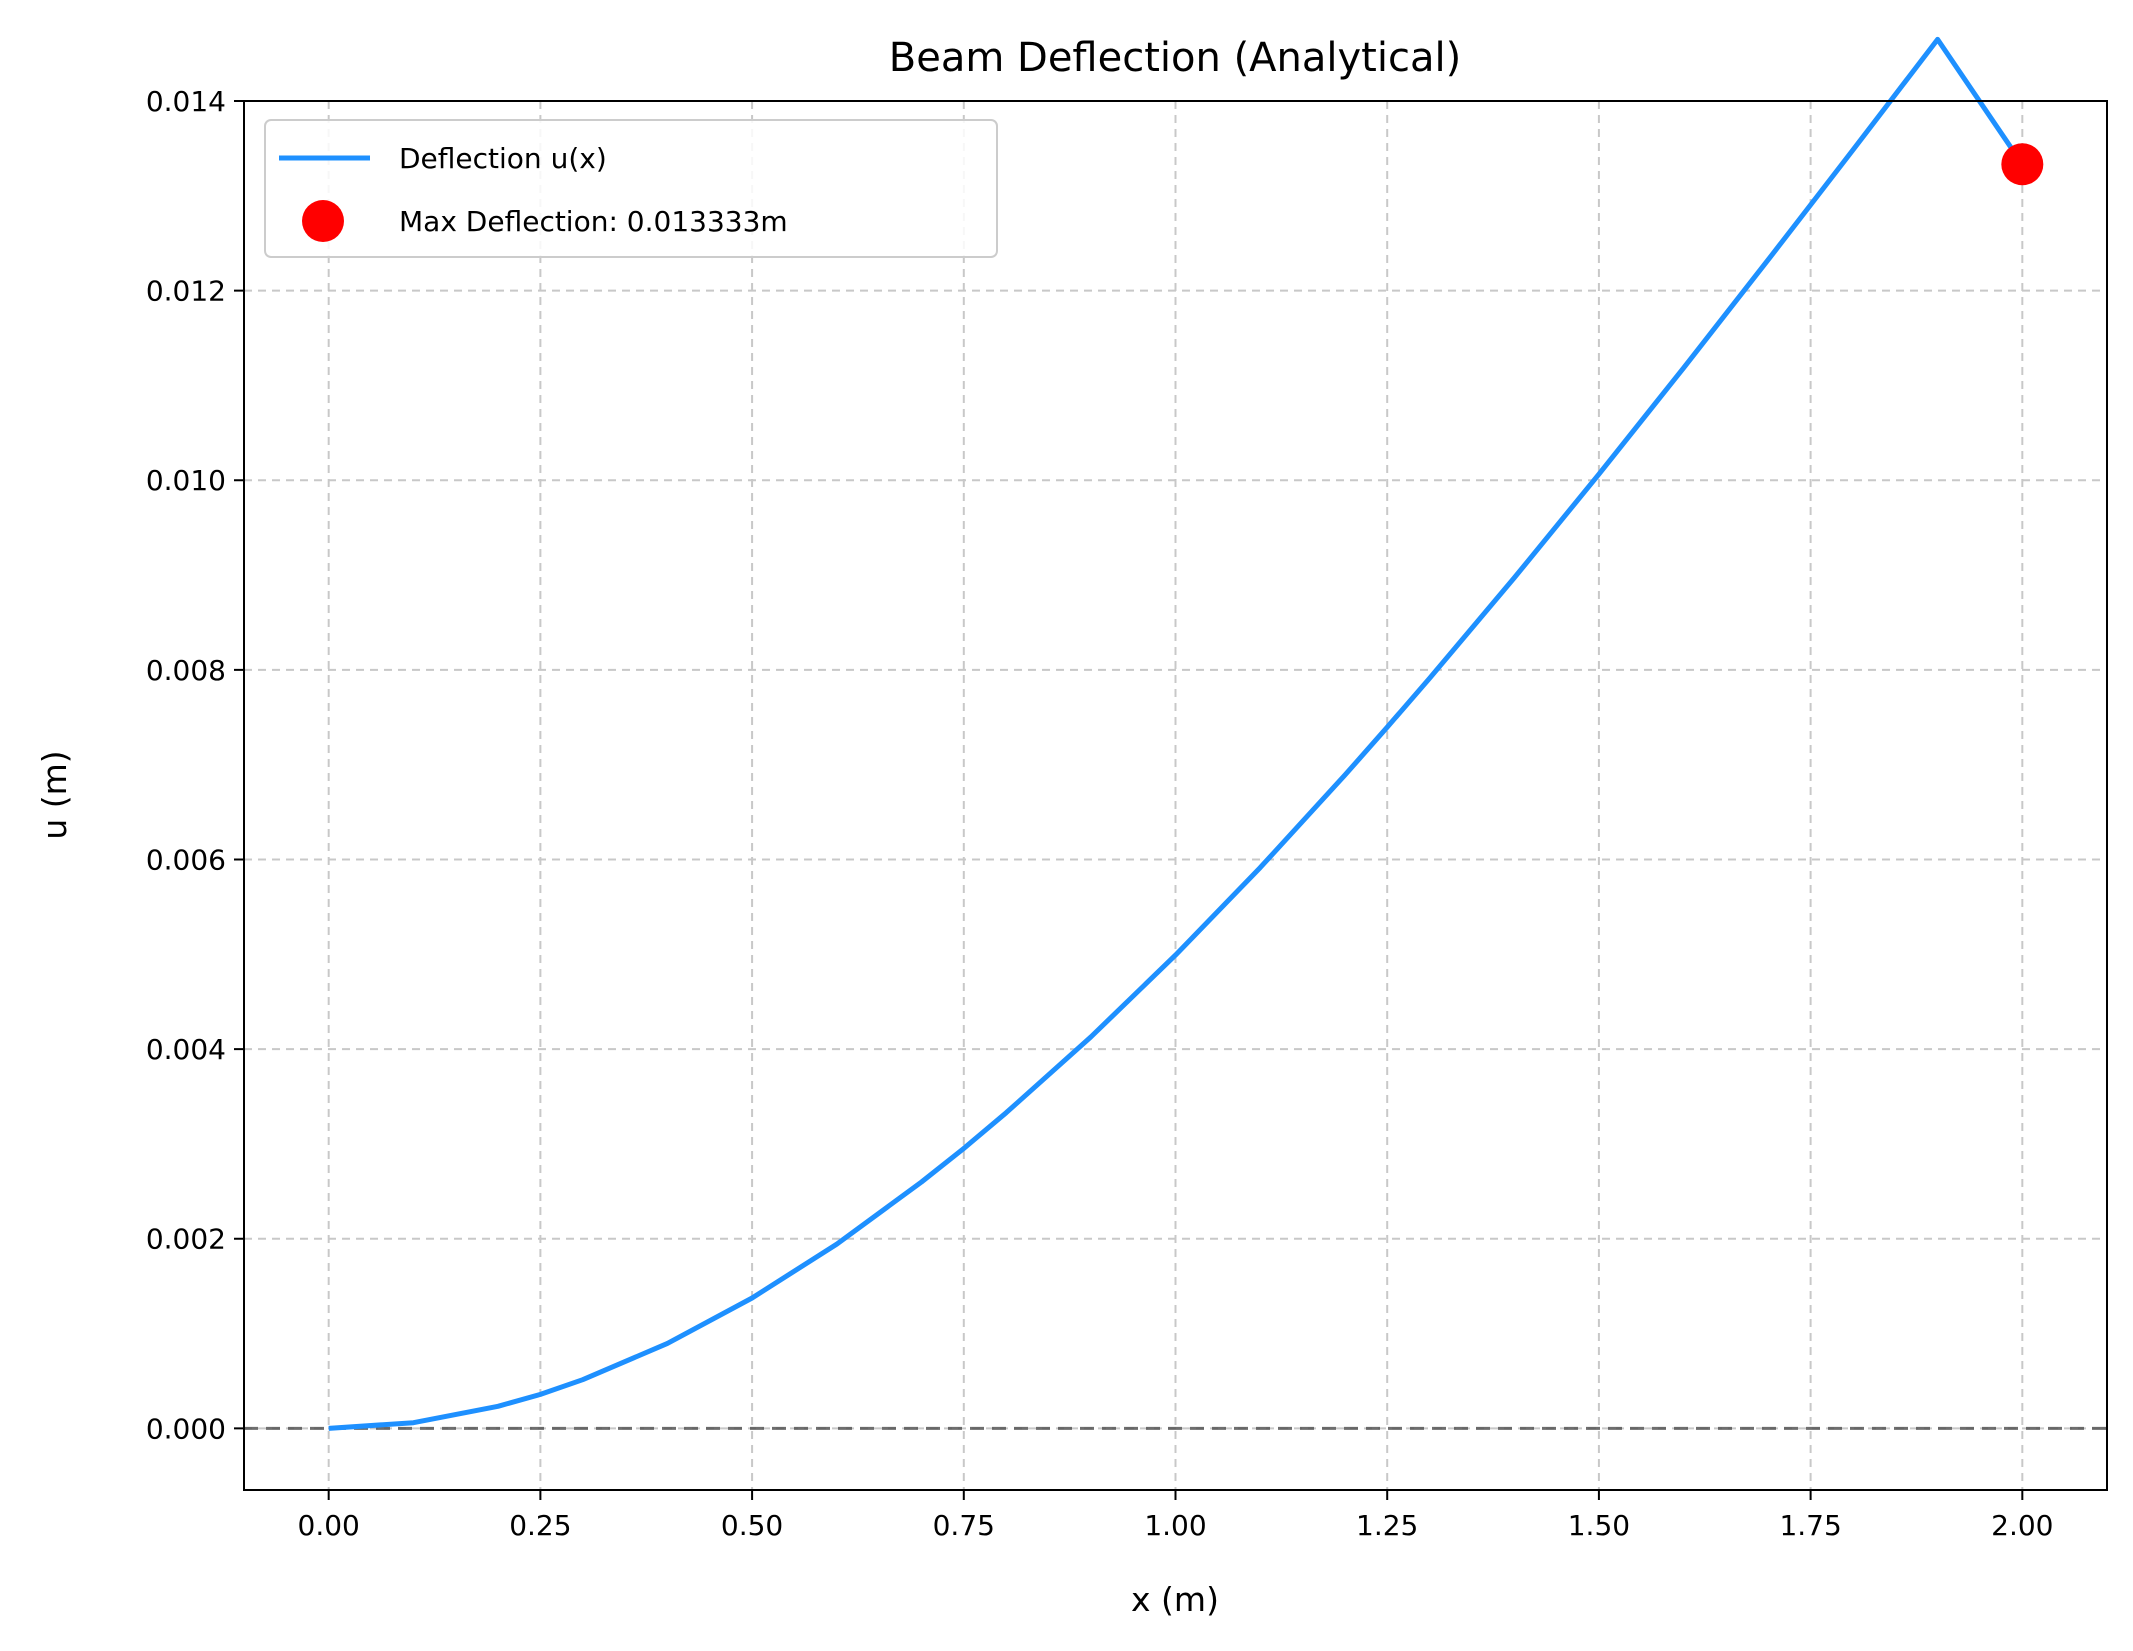 This screenshot has height=1651, width=2133. What do you see at coordinates (186, 101) in the screenshot?
I see `y-tick-label: 0.014` at bounding box center [186, 101].